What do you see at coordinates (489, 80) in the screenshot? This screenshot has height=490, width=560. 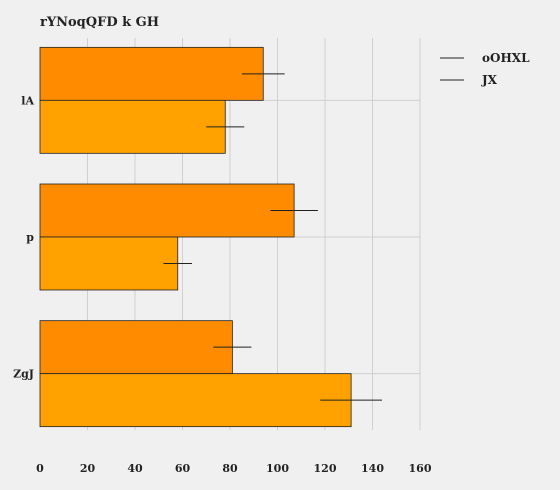 I see `legend-label: JX` at bounding box center [489, 80].